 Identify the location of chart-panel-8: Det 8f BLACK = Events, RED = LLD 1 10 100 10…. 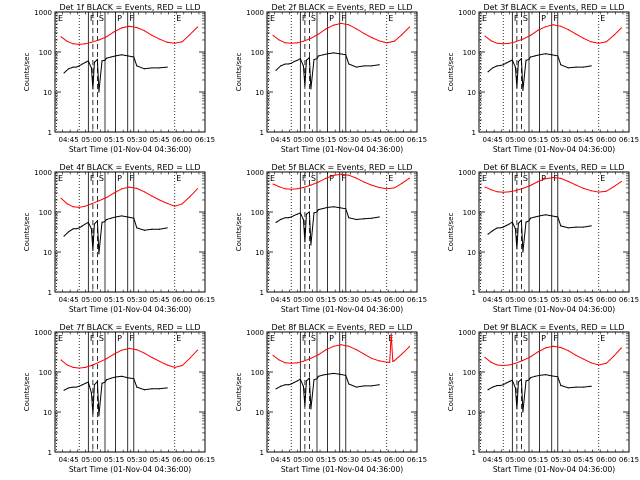
(331, 398).